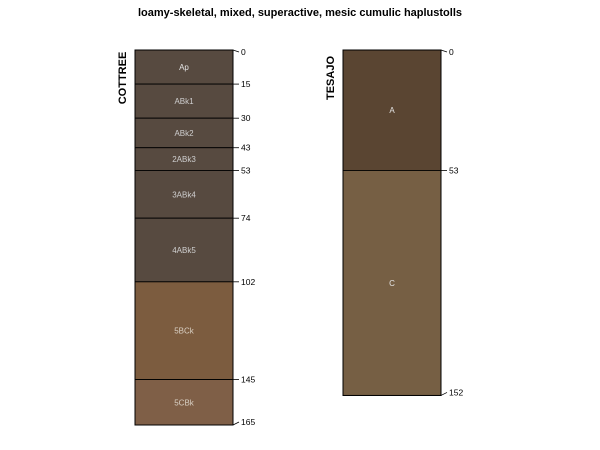 This screenshot has width=600, height=450. Describe the element at coordinates (248, 422) in the screenshot. I see `depth-label: 165` at that location.